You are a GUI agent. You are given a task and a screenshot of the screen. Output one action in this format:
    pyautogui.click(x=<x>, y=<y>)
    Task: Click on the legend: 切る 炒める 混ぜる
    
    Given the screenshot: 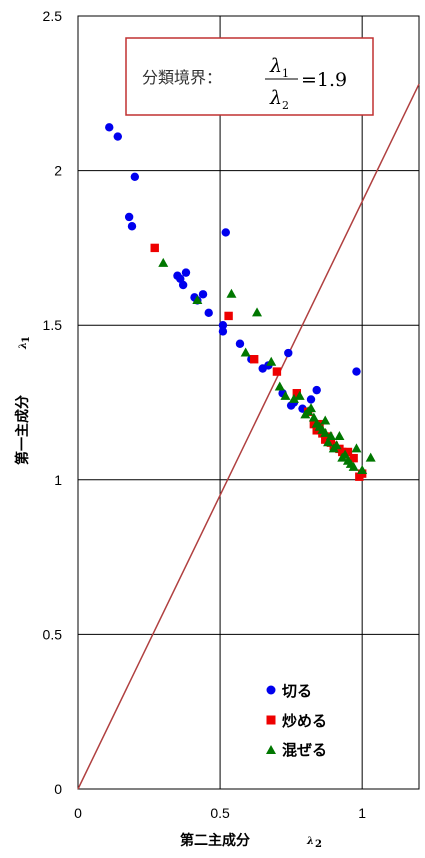 What is the action you would take?
    pyautogui.click(x=296, y=720)
    